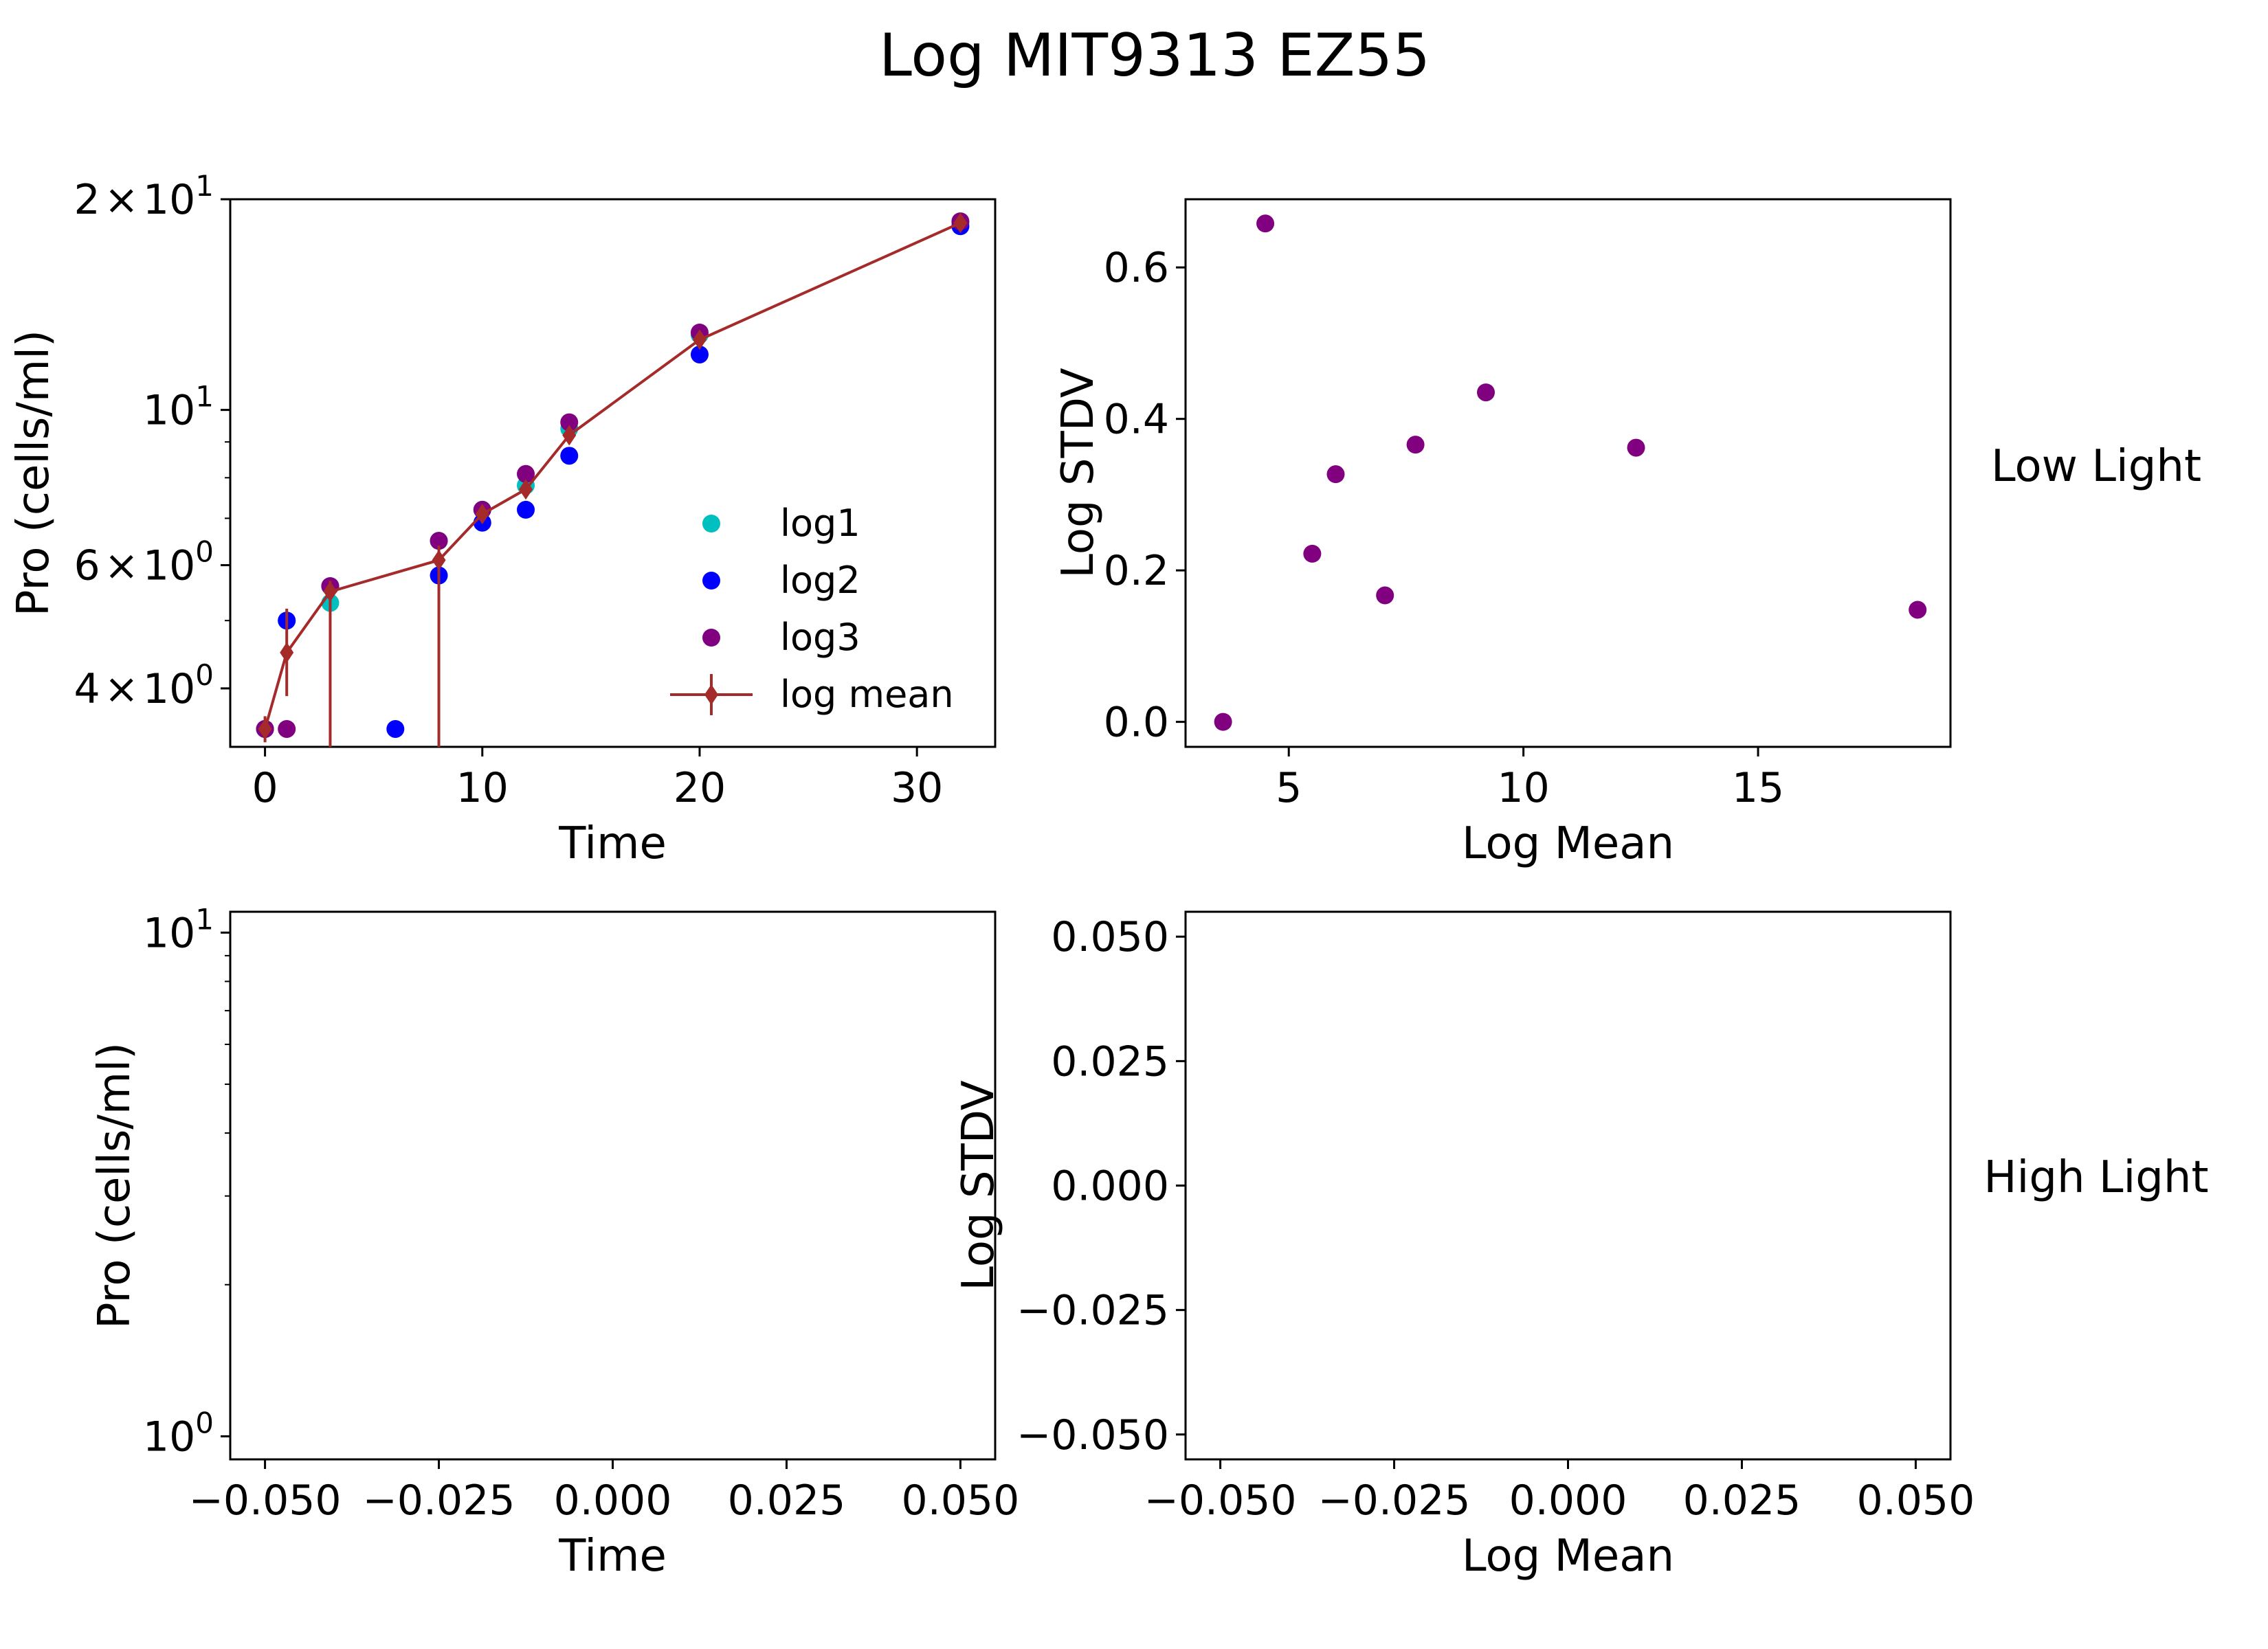 The height and width of the screenshot is (1649, 2268). What do you see at coordinates (144, 197) in the screenshot?
I see `y-tick-label: 2 × 10¹` at bounding box center [144, 197].